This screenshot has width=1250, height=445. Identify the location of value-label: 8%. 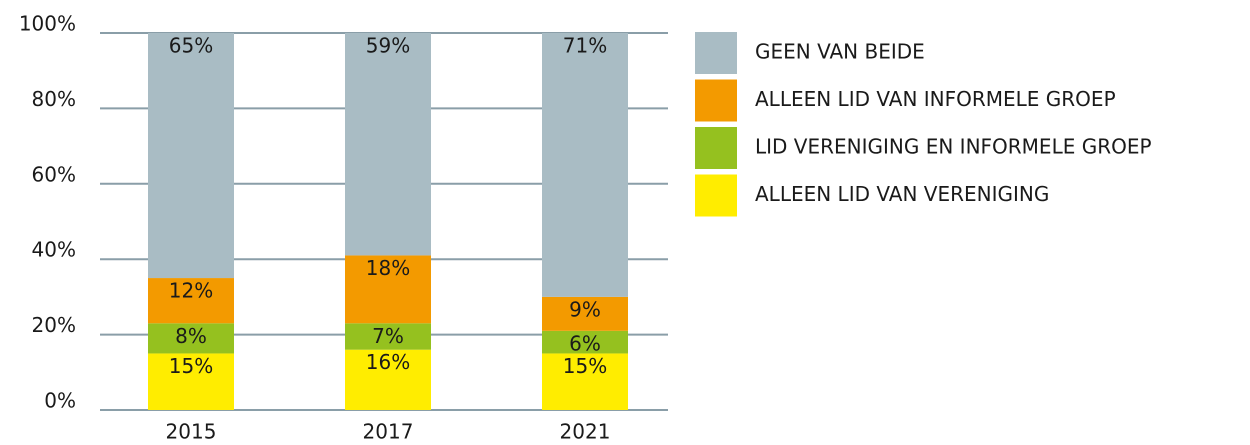
(191, 336).